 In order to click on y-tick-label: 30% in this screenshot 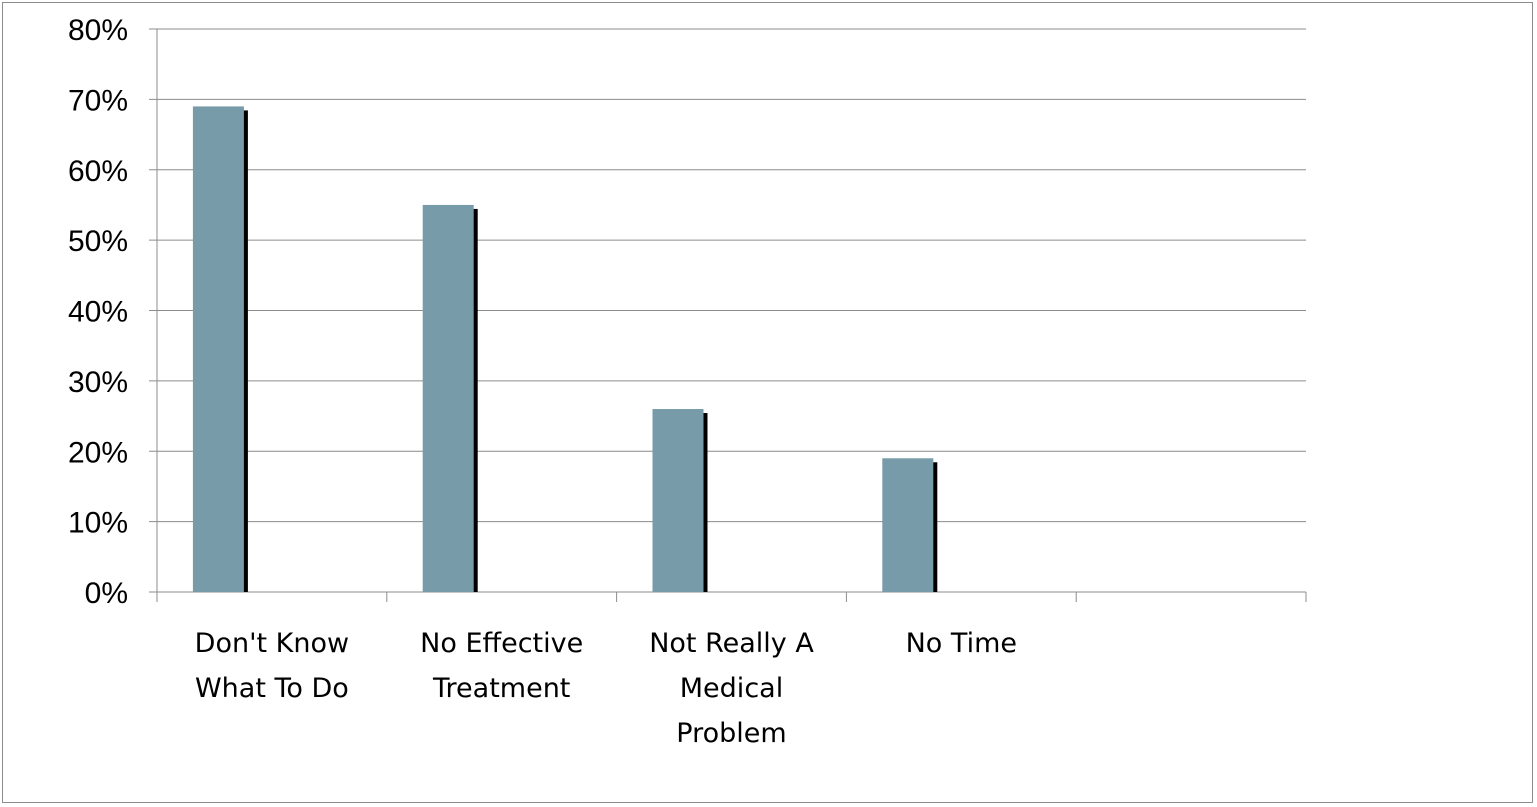, I will do `click(98, 382)`.